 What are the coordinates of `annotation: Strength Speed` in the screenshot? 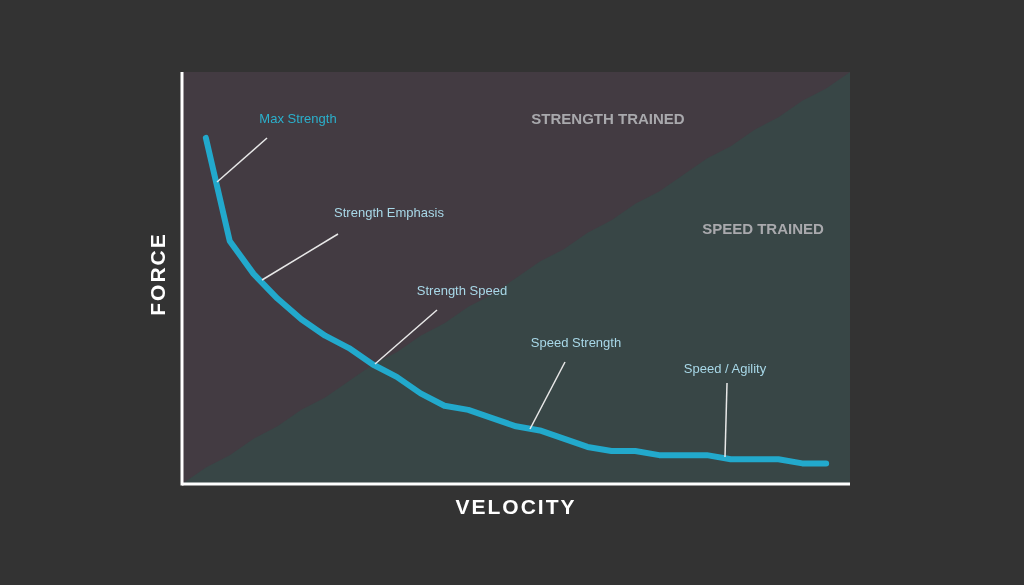 It's located at (462, 291).